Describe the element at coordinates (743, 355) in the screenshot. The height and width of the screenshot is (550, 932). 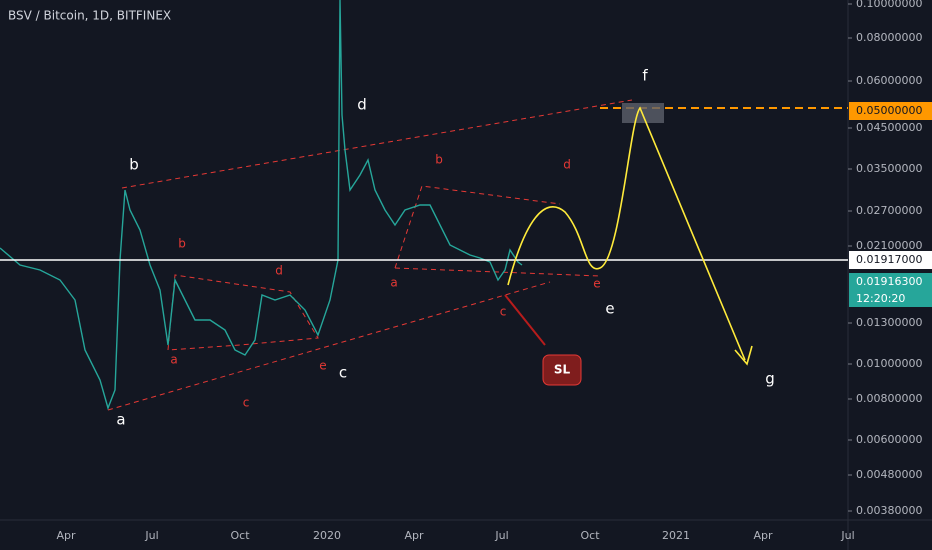
I see `projection-arrowhead` at that location.